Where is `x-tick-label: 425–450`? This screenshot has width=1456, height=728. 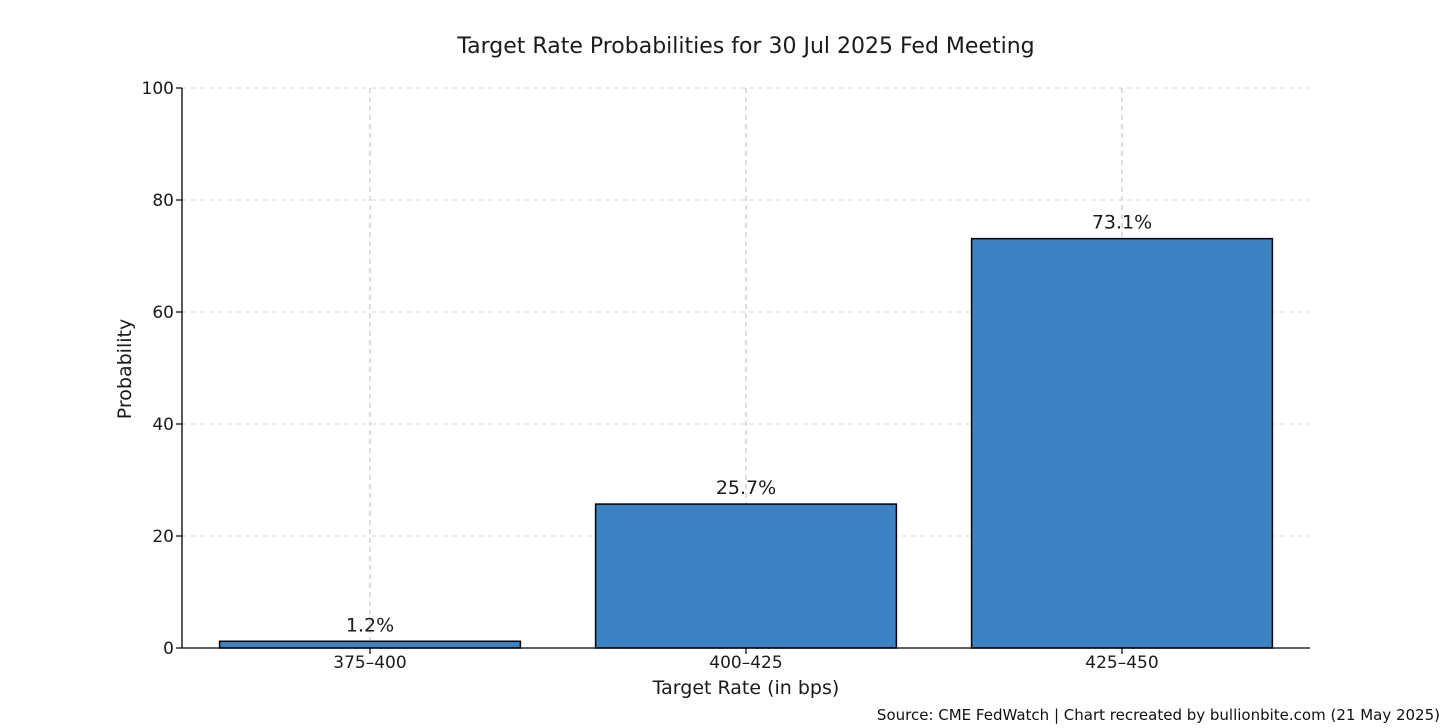 x-tick-label: 425–450 is located at coordinates (1121, 663).